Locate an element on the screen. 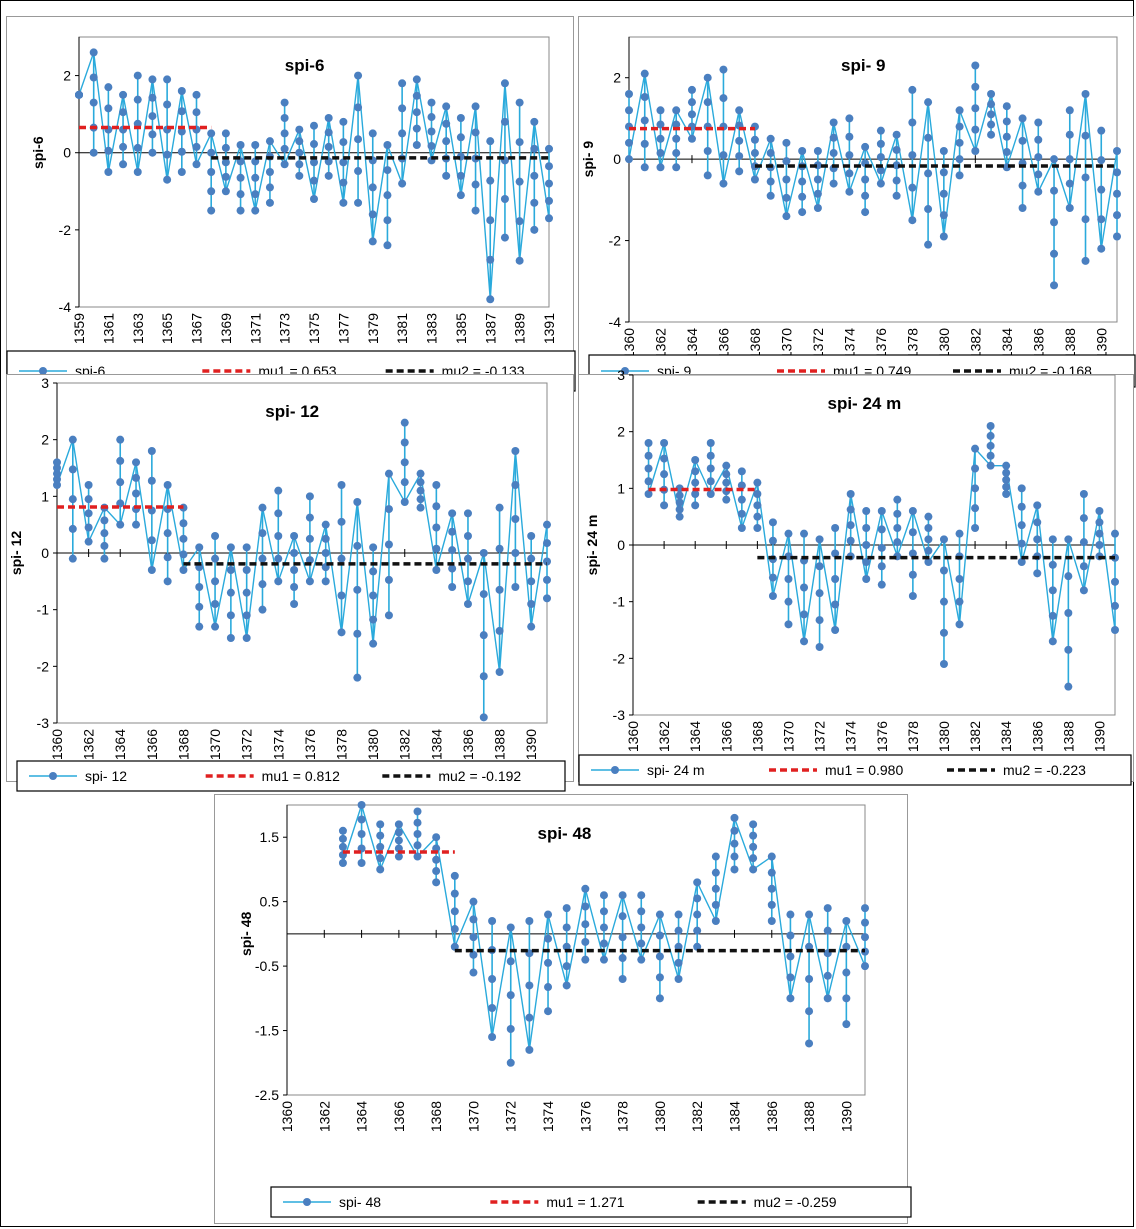 The height and width of the screenshot is (1229, 1136). y-tick-label: 0 is located at coordinates (617, 159).